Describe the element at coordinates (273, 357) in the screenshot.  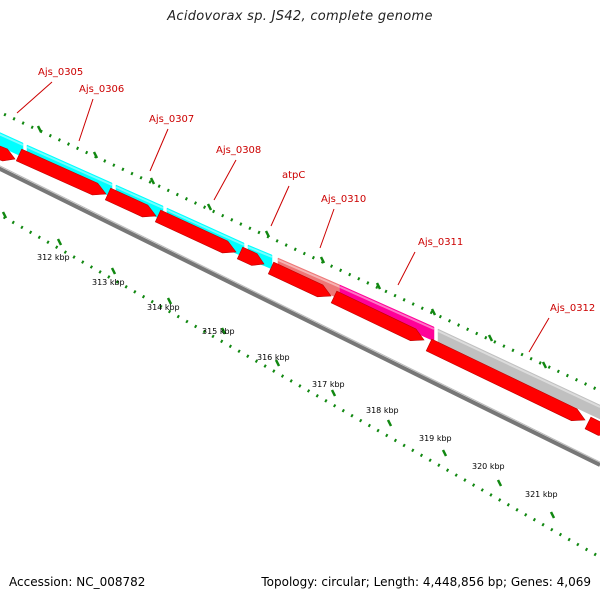
I see `kbp-tick-label: 316 kbp` at that location.